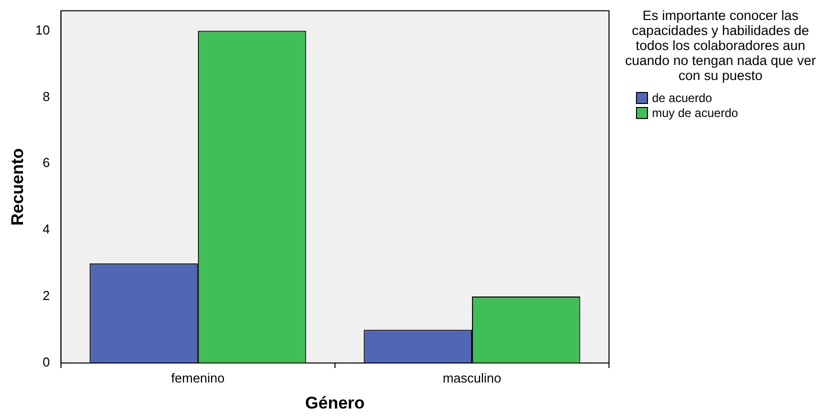 The image size is (825, 418). I want to click on y-tick-label: 6, so click(46, 162).